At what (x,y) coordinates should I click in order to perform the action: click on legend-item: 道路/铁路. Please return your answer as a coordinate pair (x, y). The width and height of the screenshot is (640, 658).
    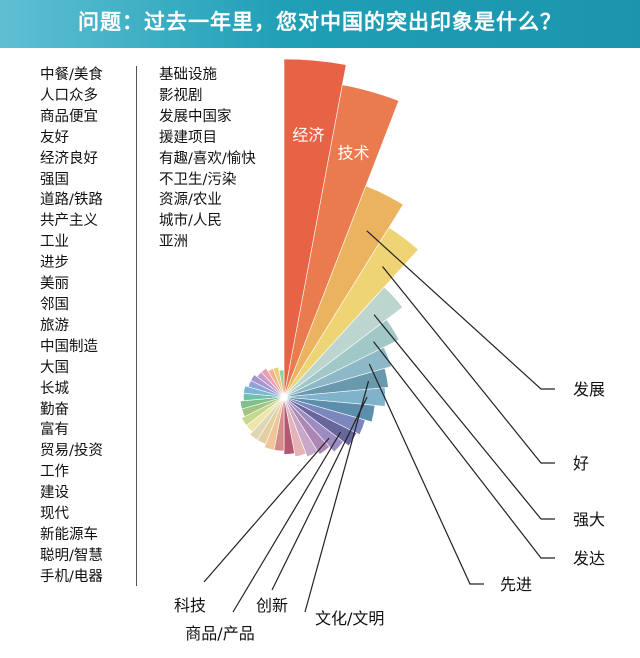
    Looking at the image, I should click on (71, 200).